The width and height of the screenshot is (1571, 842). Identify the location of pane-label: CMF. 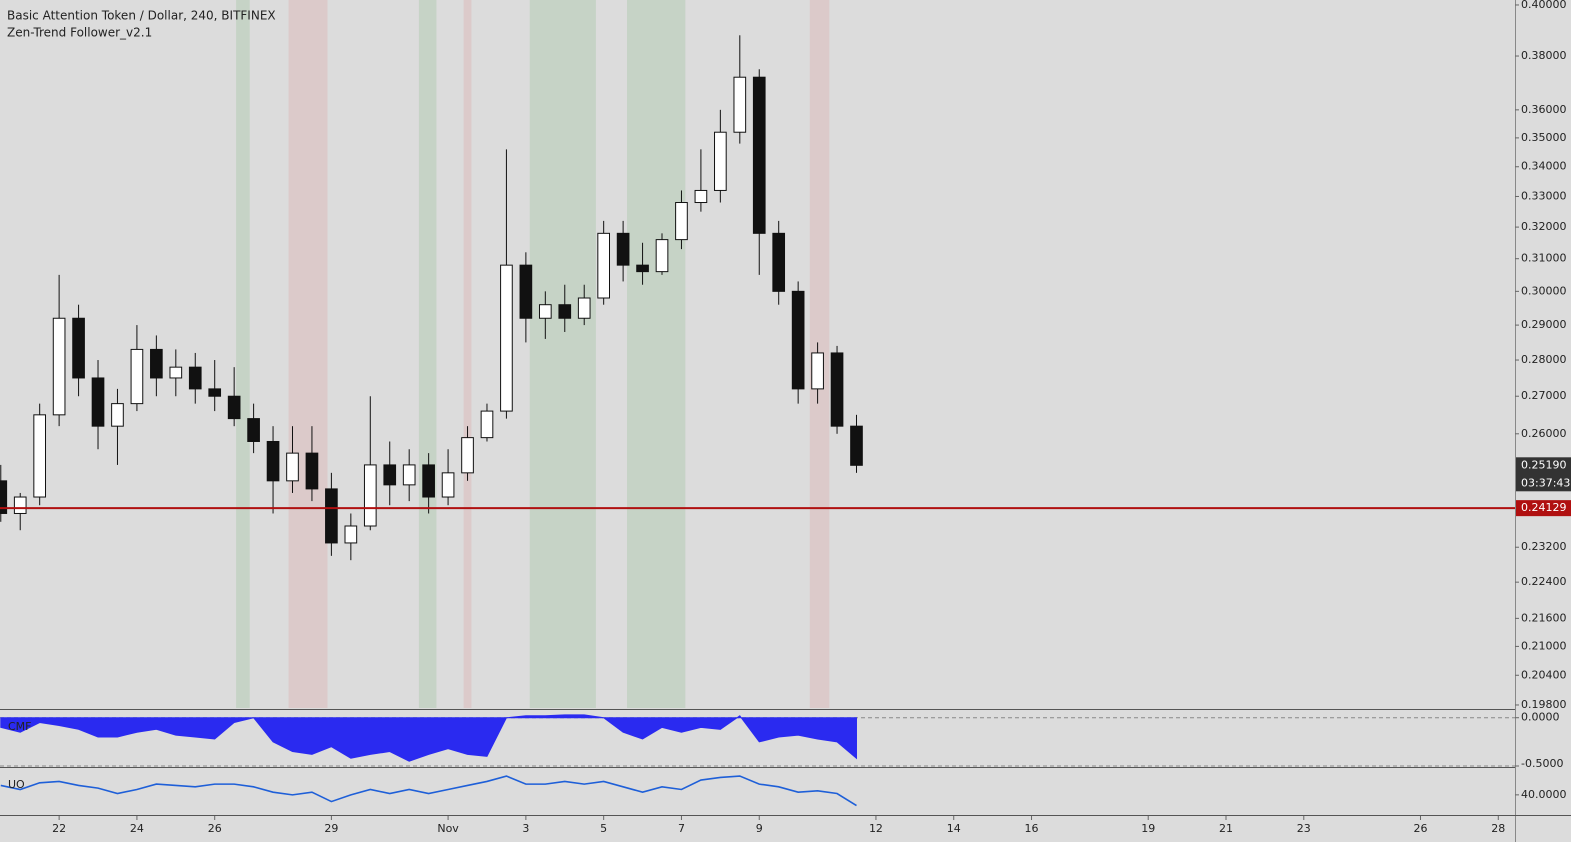
(20, 726).